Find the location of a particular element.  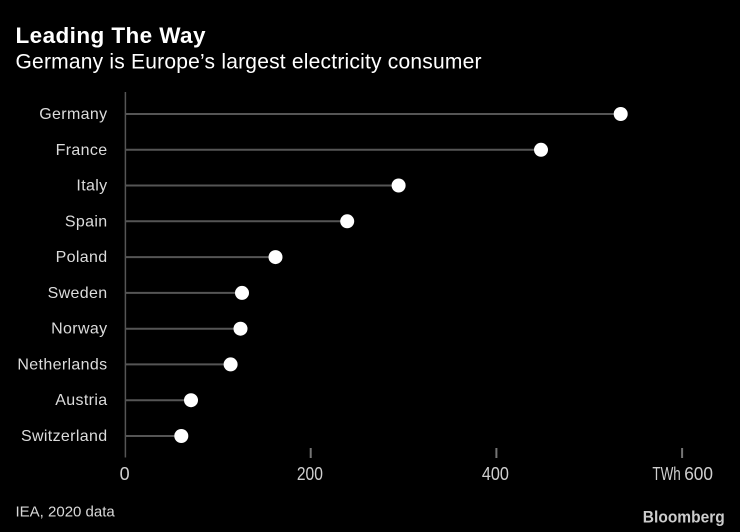

svg-text: Norway is located at coordinates (79, 329).